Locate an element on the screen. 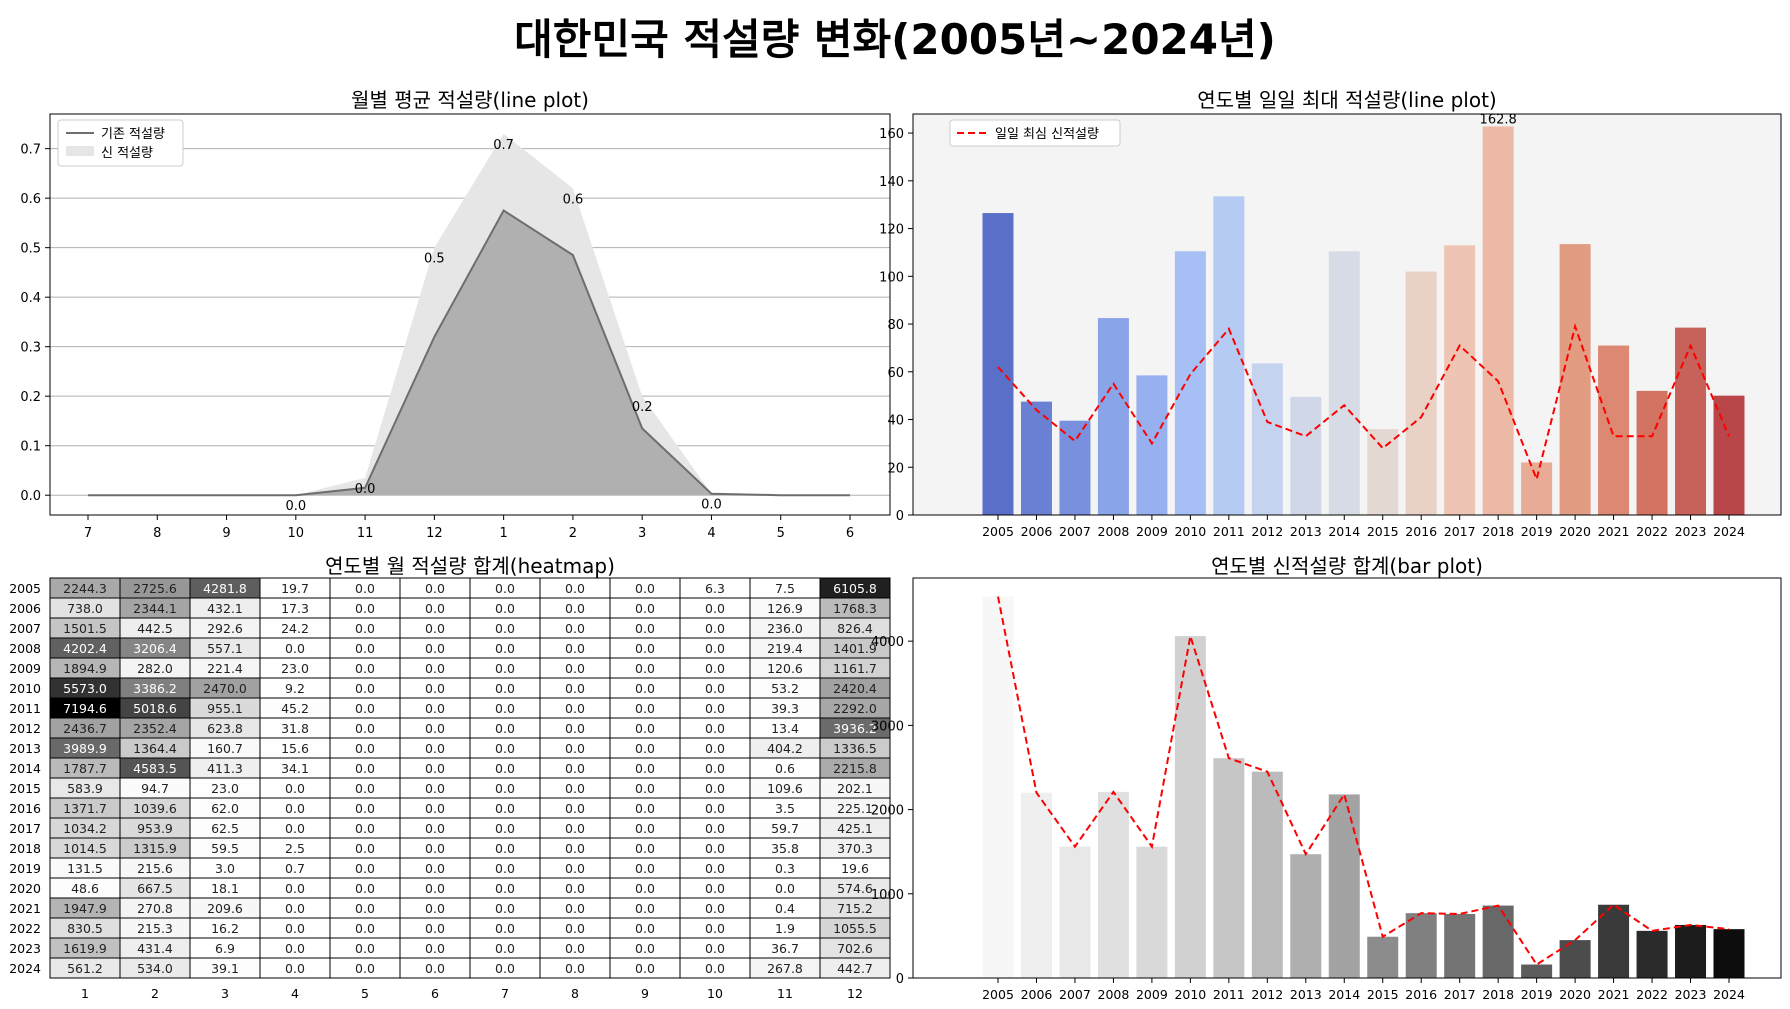 The width and height of the screenshot is (1790, 1009). y-tick-label: 0.6 is located at coordinates (30, 199).